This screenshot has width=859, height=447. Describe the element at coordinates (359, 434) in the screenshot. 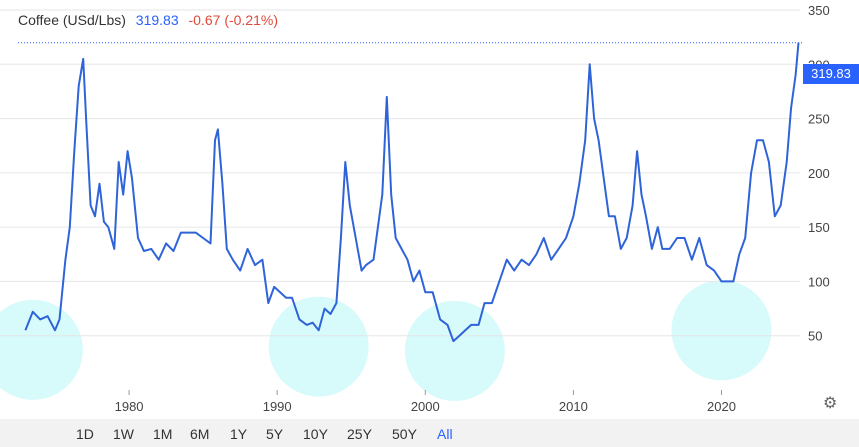

I see `timeframe-25y: 25Y` at that location.